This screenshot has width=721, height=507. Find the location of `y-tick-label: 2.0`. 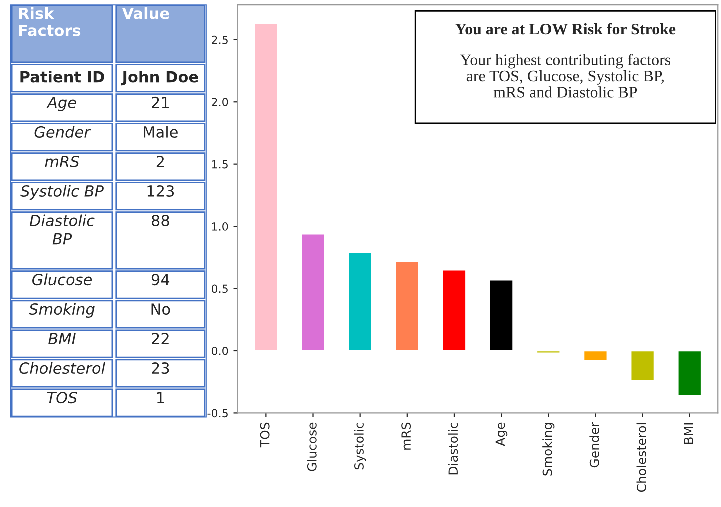

y-tick-label: 2.0 is located at coordinates (220, 102).